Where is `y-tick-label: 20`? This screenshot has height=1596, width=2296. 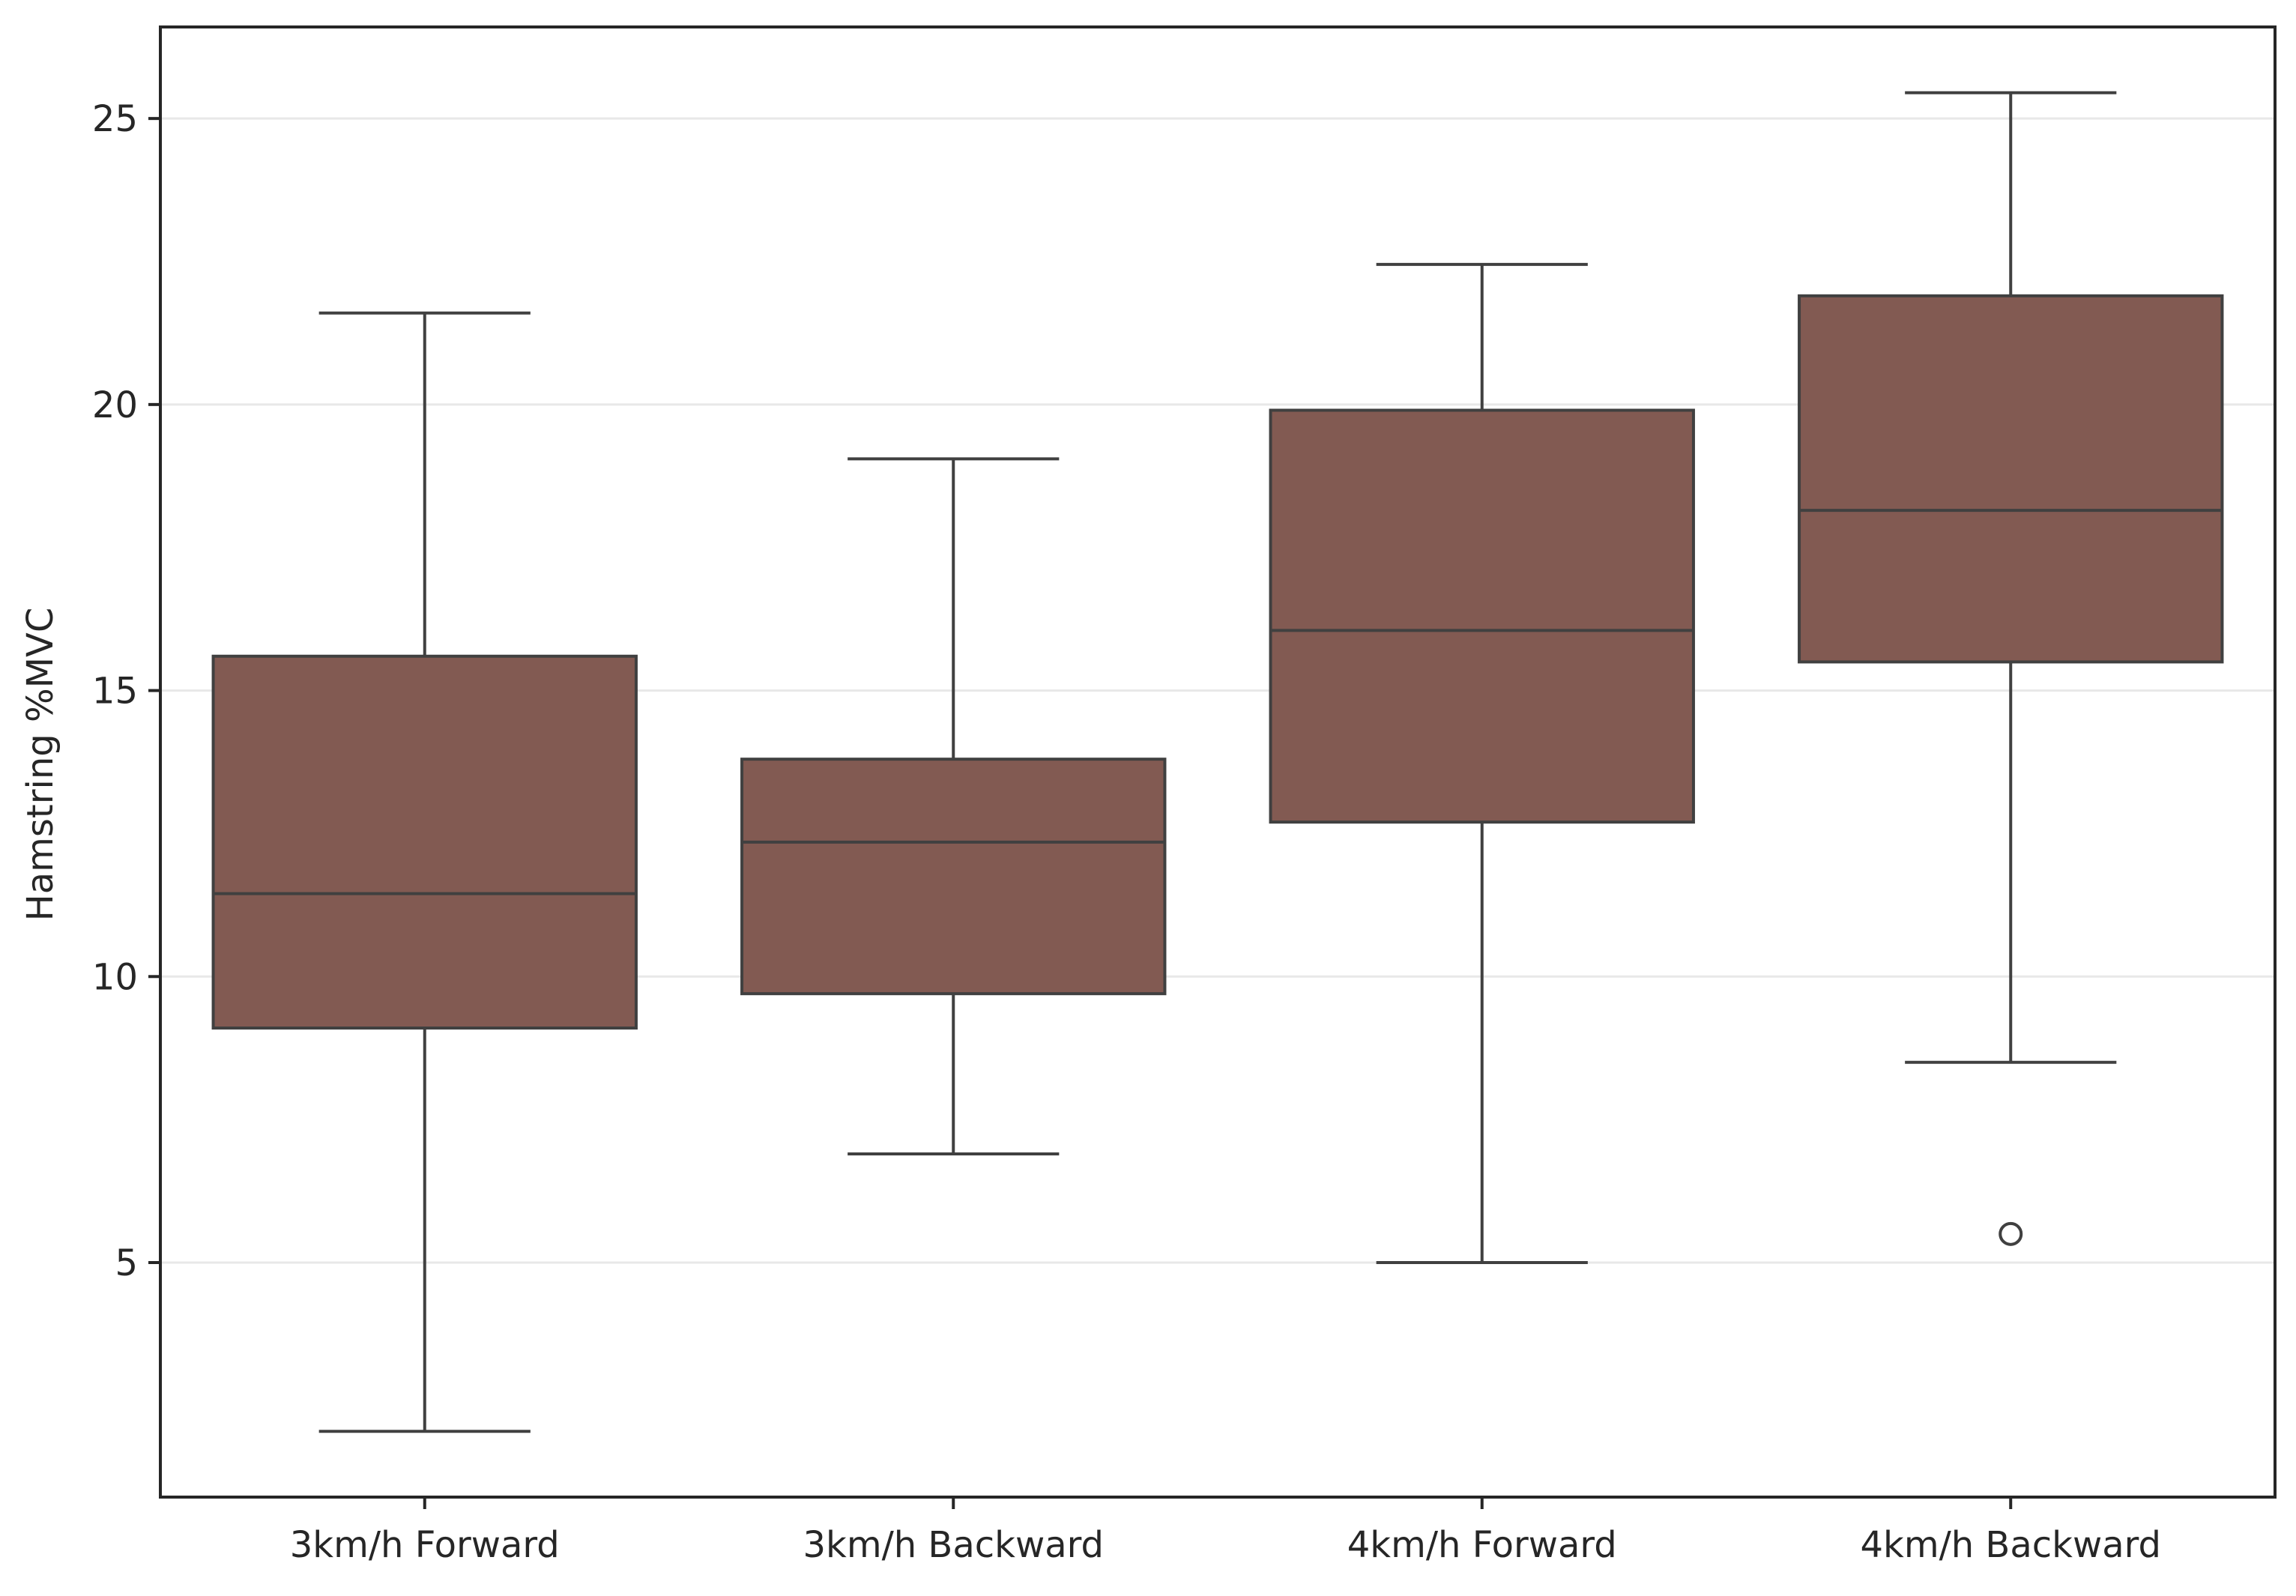
y-tick-label: 20 is located at coordinates (115, 405).